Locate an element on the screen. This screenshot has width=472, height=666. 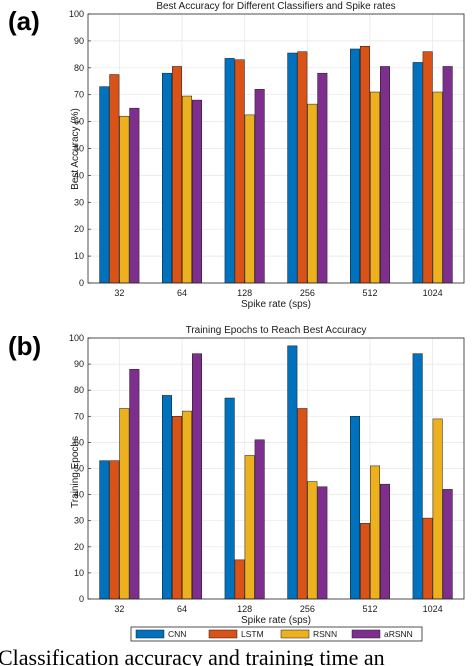
y-ticks-b: 0 10 20 30 40 50 60 70 80 90 100 is located at coordinates (80, 468).